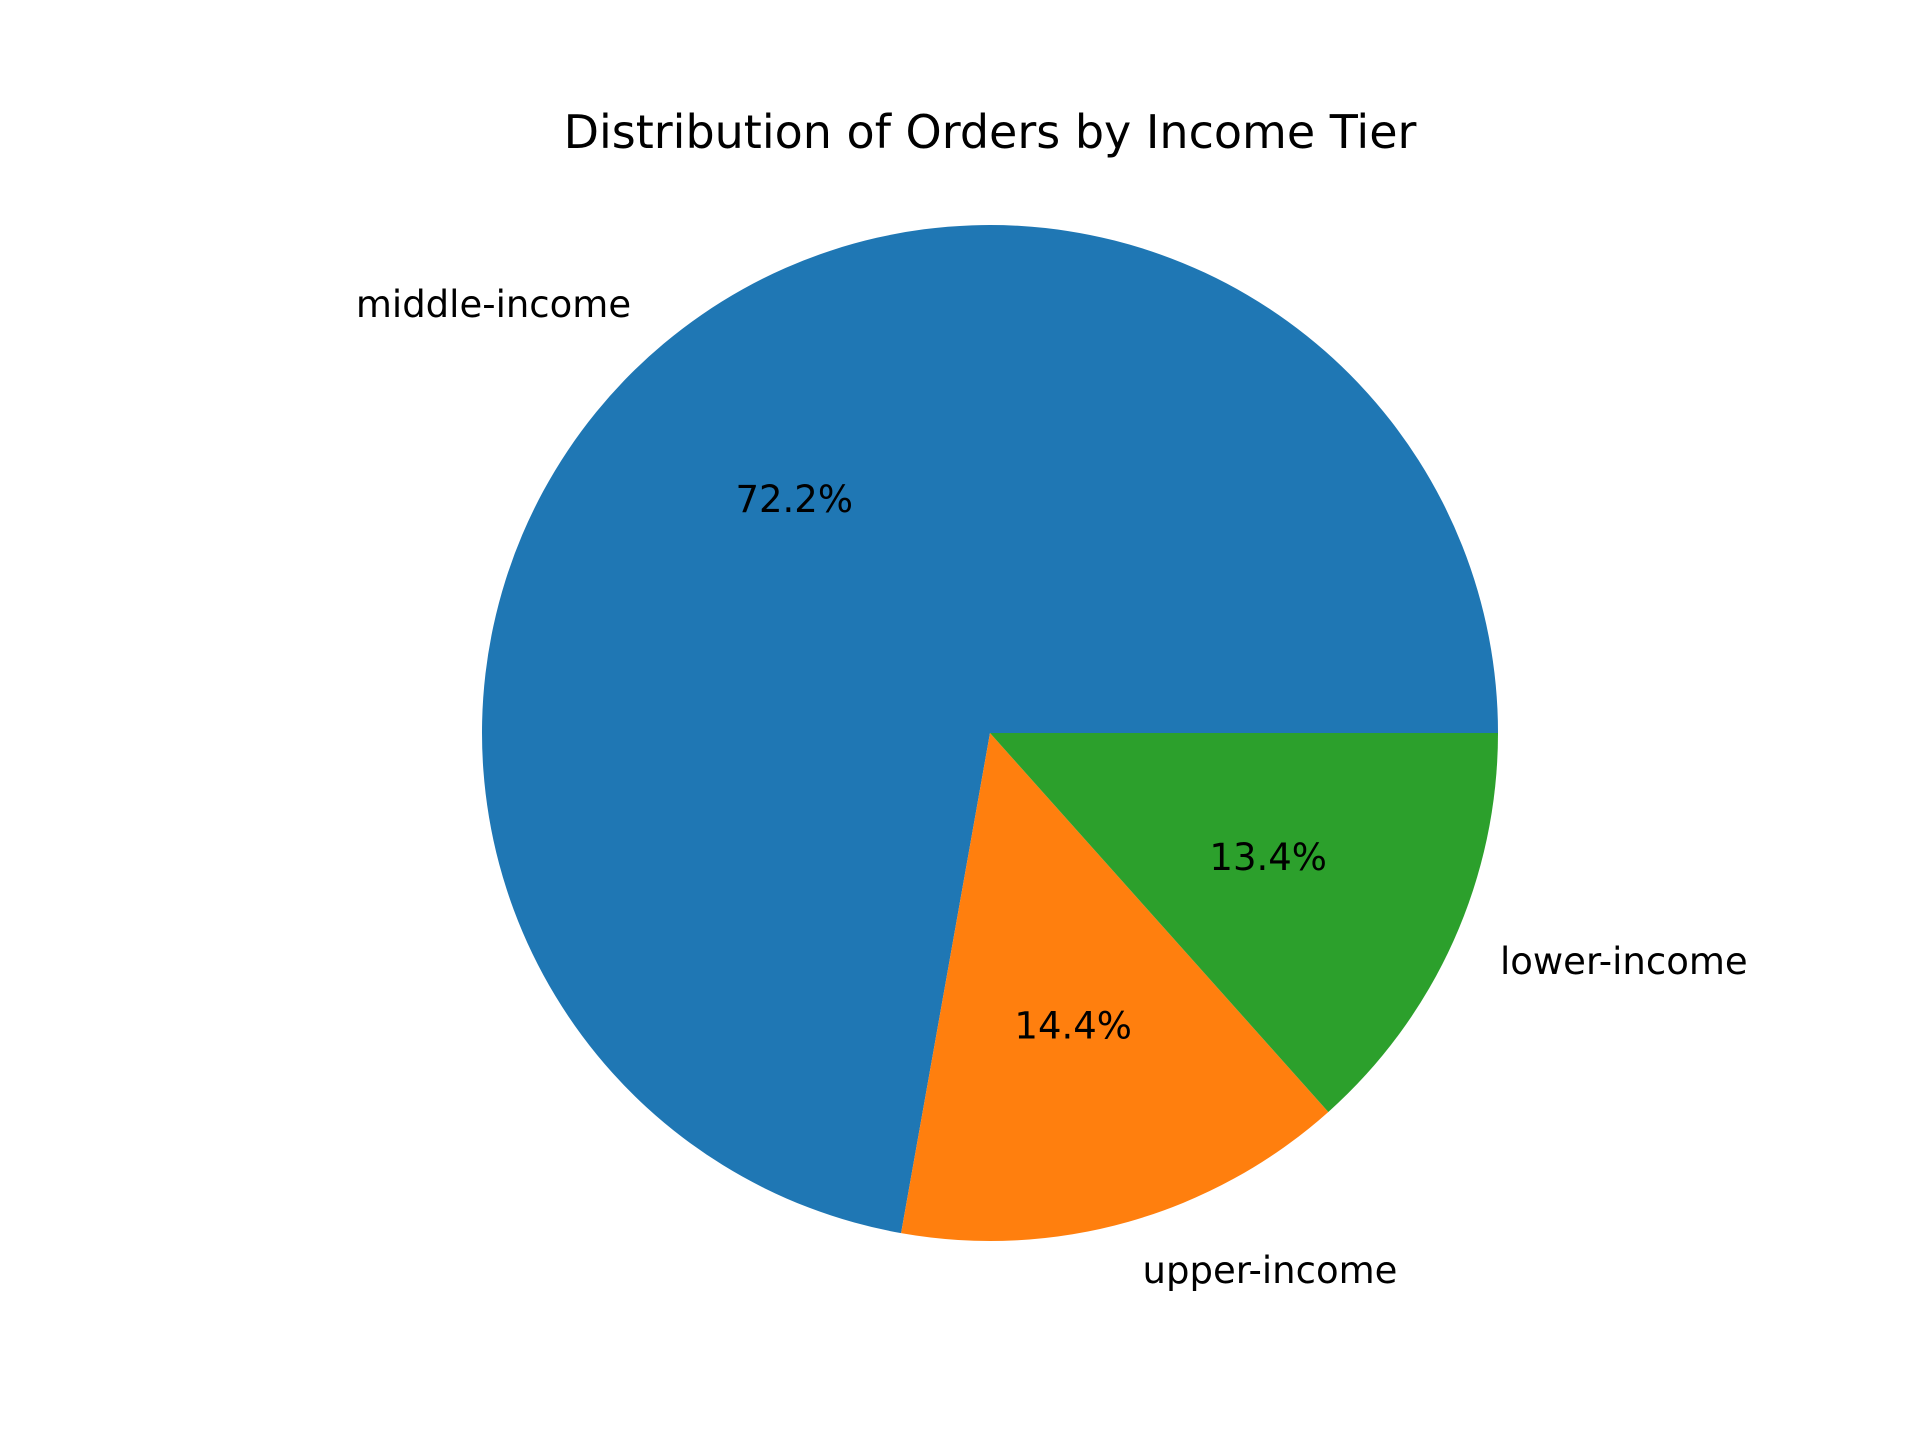 The width and height of the screenshot is (1920, 1440). I want to click on pie-slice-lower-income, so click(1244, 922).